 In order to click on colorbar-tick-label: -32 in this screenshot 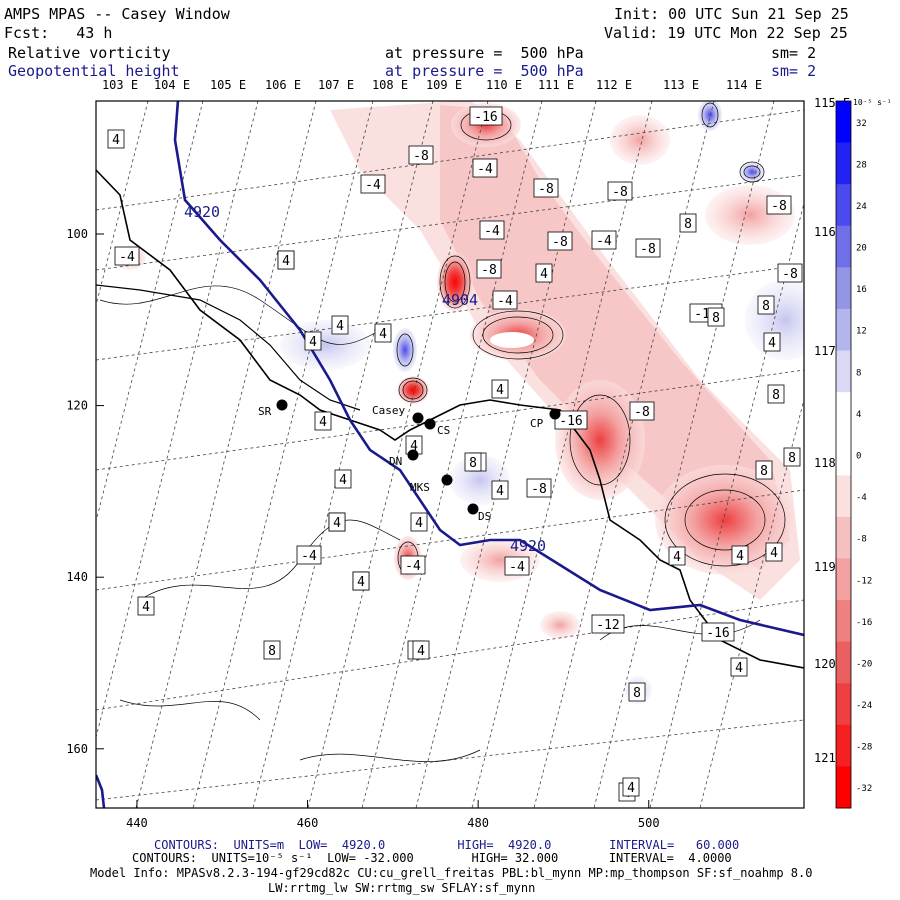, I will do `click(864, 789)`.